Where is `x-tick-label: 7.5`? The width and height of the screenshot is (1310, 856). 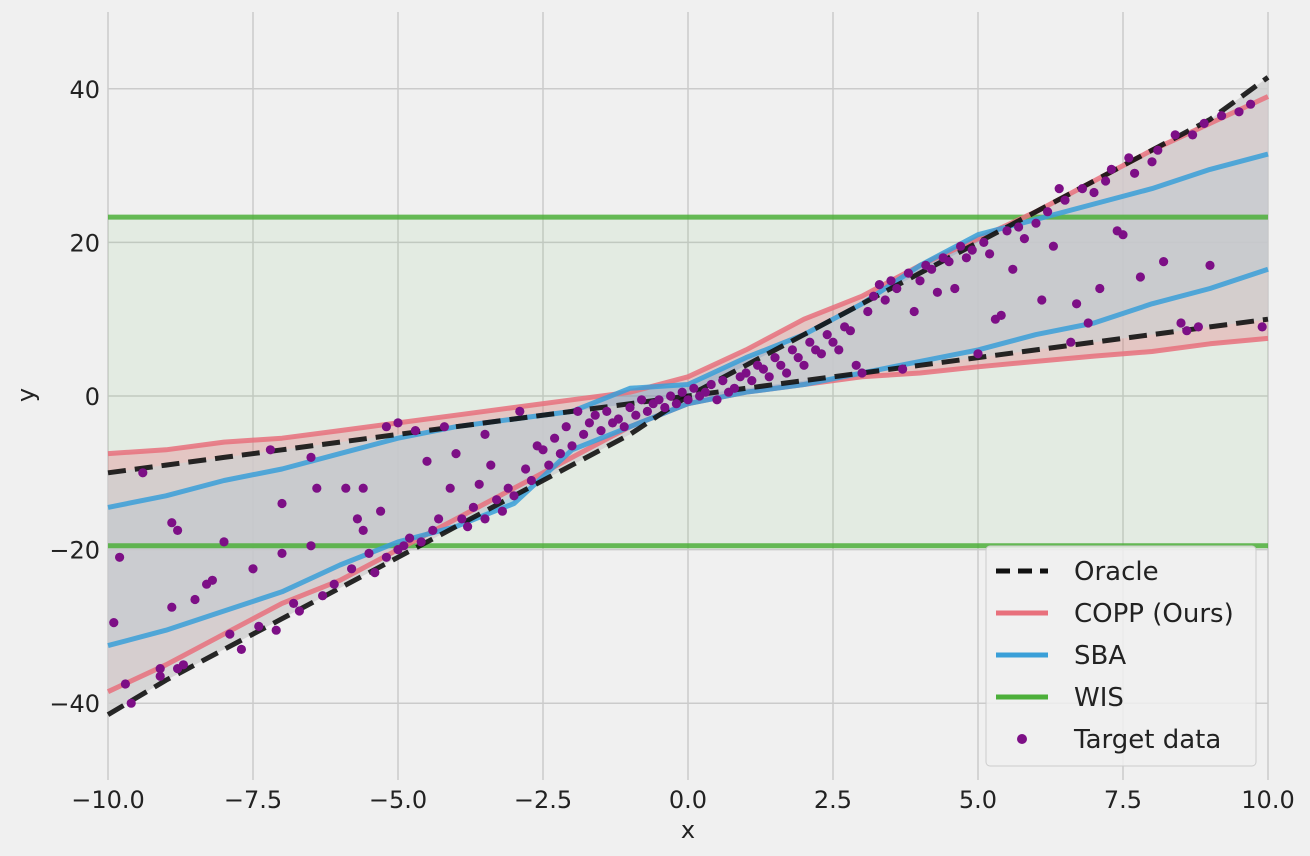 x-tick-label: 7.5 is located at coordinates (1123, 800).